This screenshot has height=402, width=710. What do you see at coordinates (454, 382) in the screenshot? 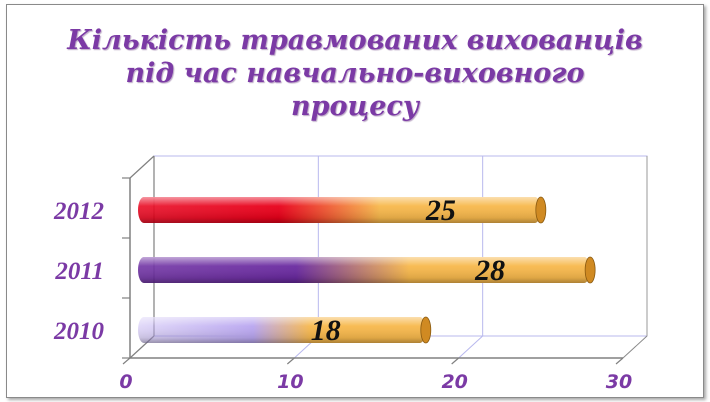
I see `x-tick-label-20: 20` at bounding box center [454, 382].